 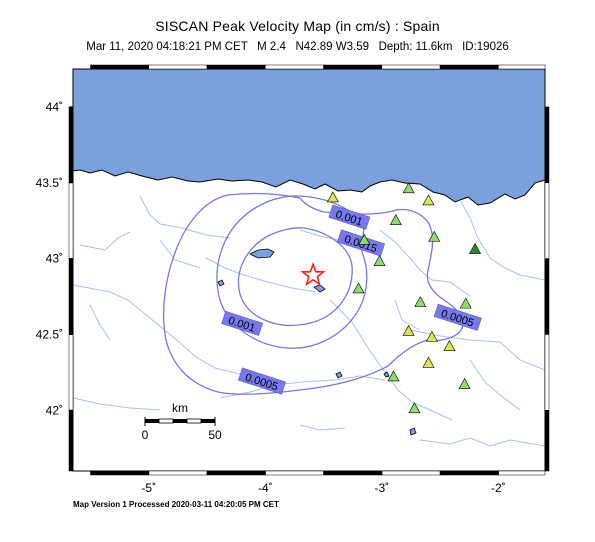 What do you see at coordinates (215, 435) in the screenshot?
I see `scale-label-50: 50` at bounding box center [215, 435].